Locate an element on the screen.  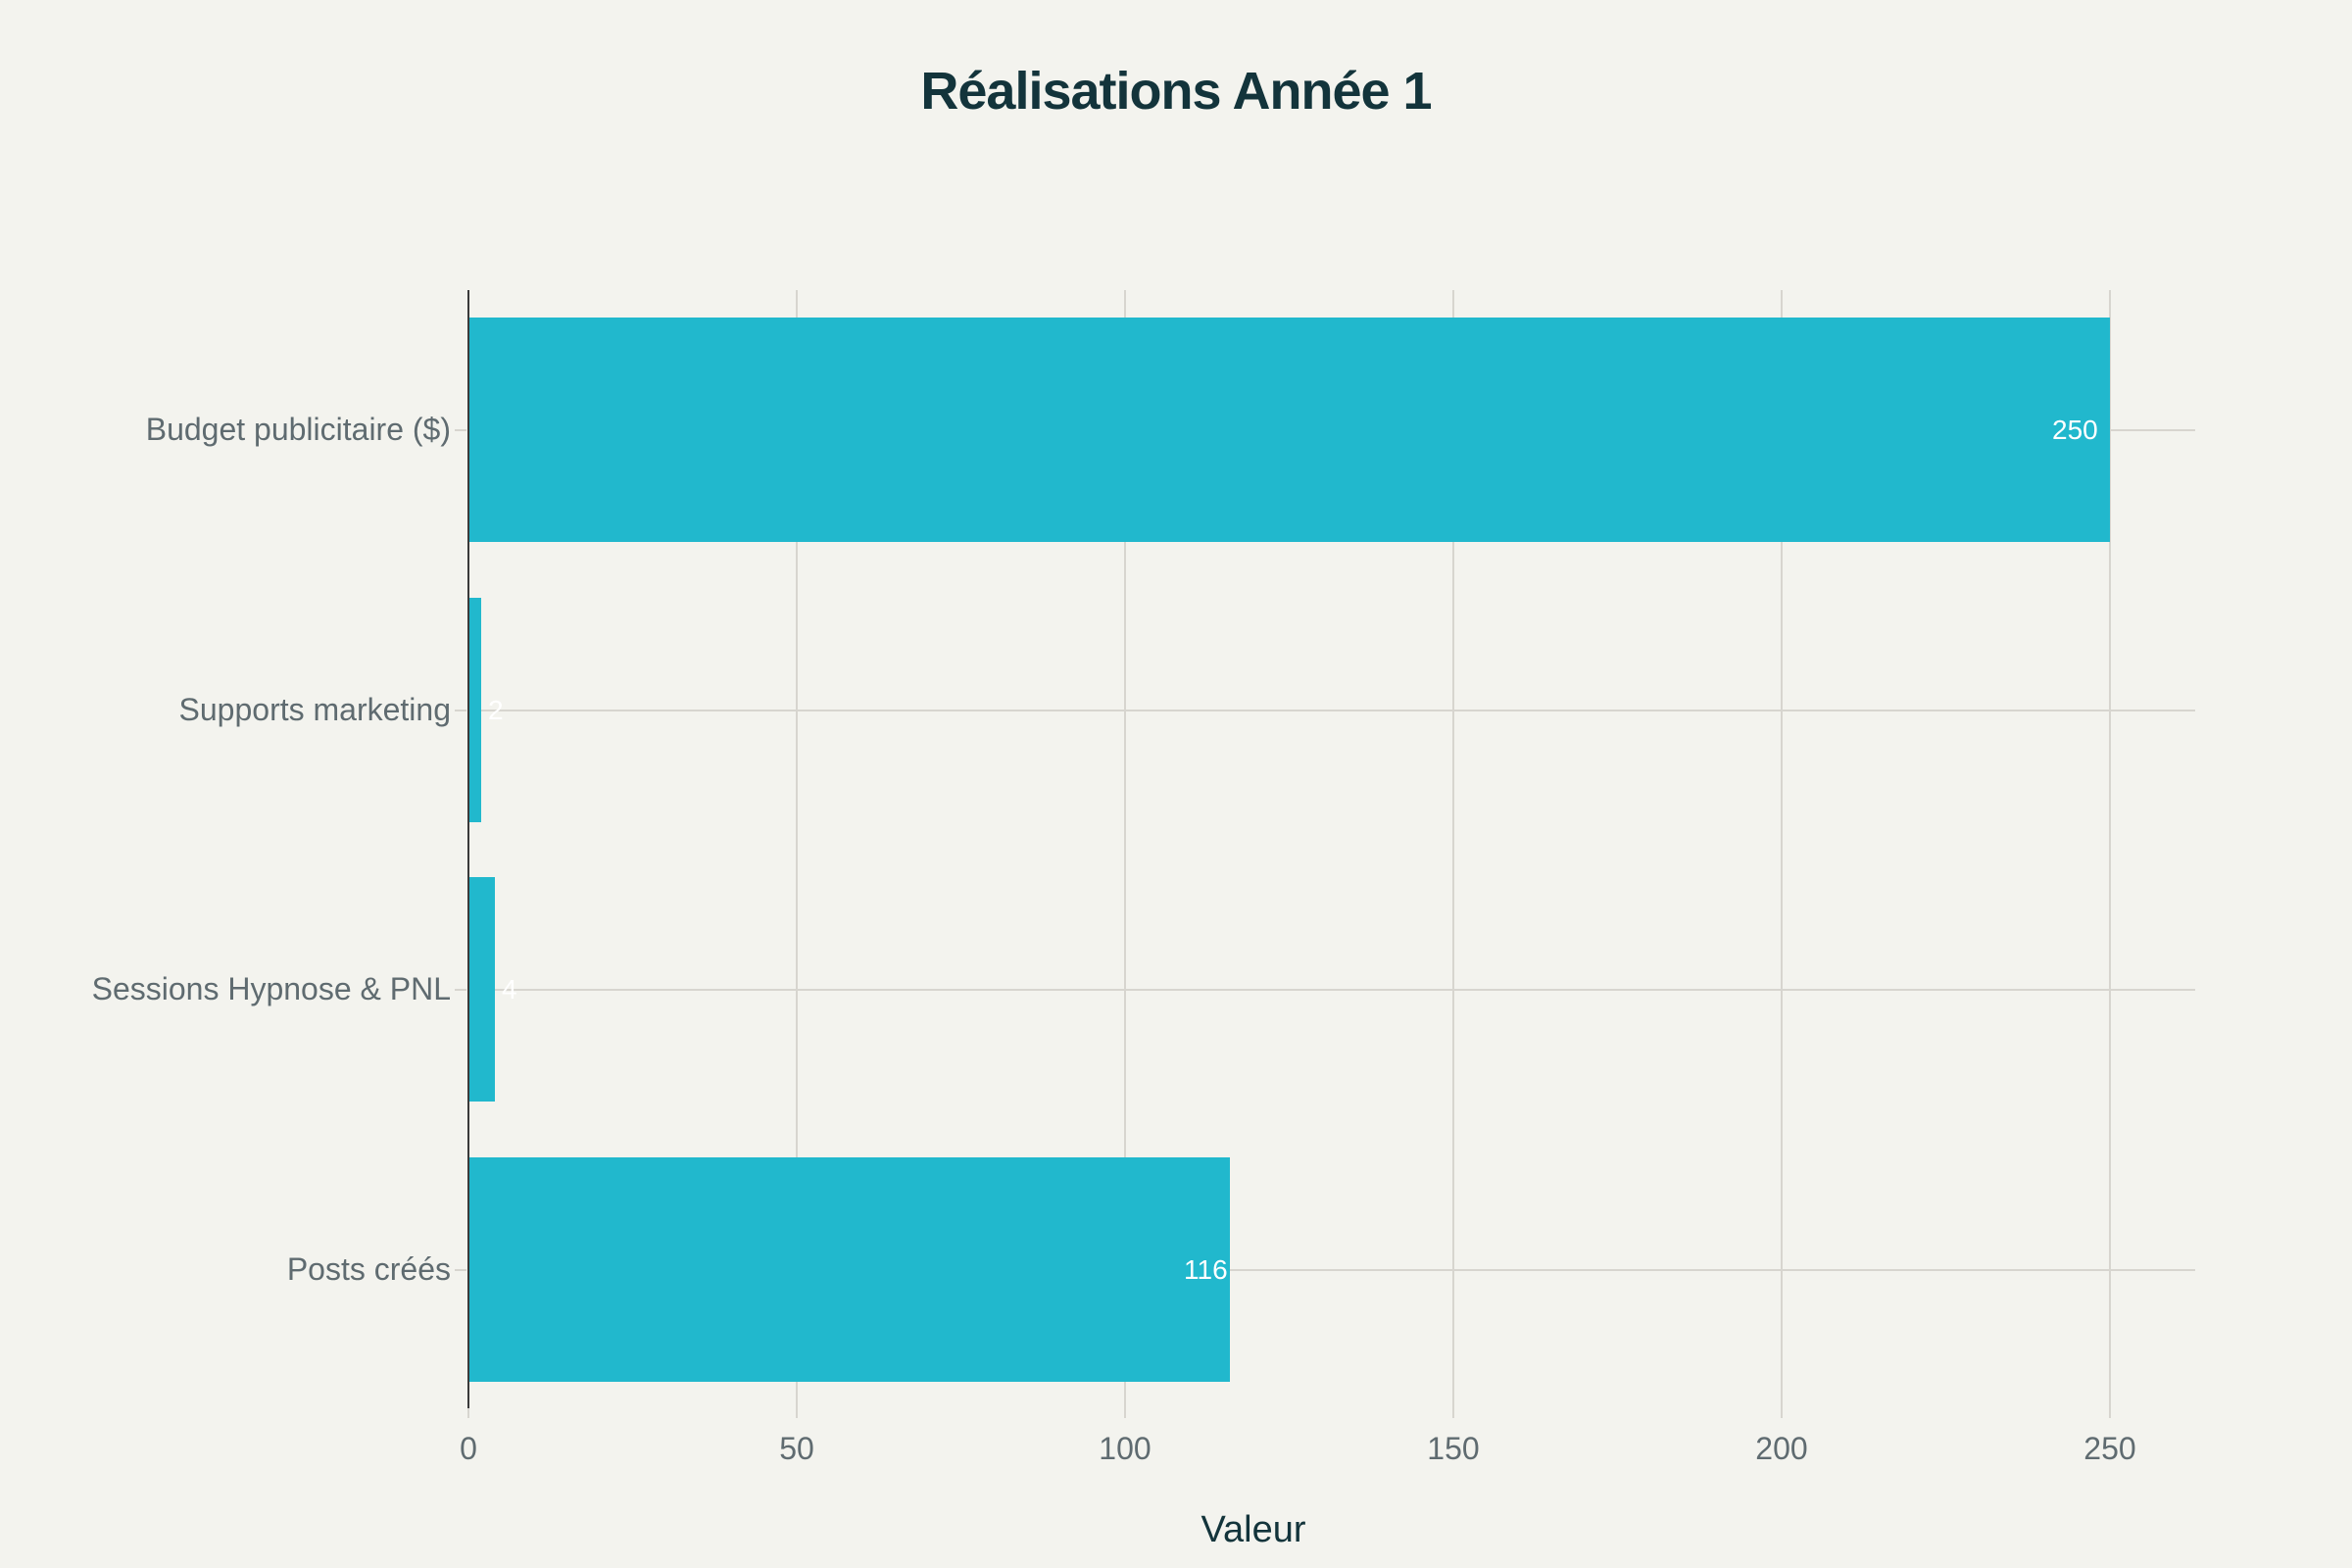
x-tick-label-150: 150 is located at coordinates (1453, 1448).